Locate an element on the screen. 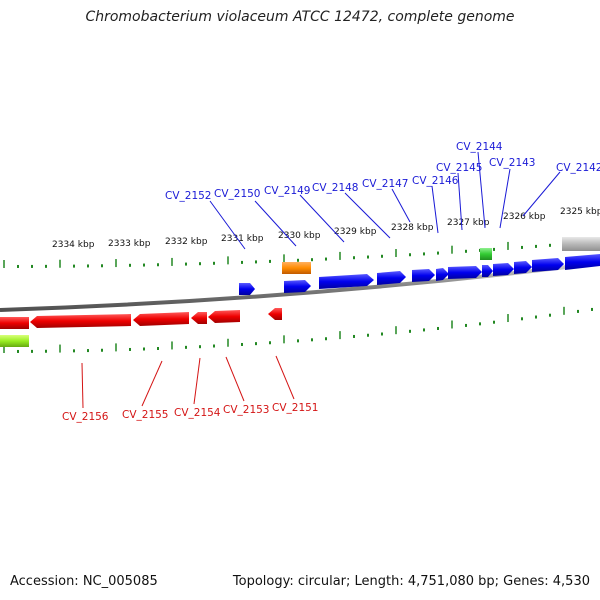 The image size is (600, 600). reverse-genes is located at coordinates (141, 318).